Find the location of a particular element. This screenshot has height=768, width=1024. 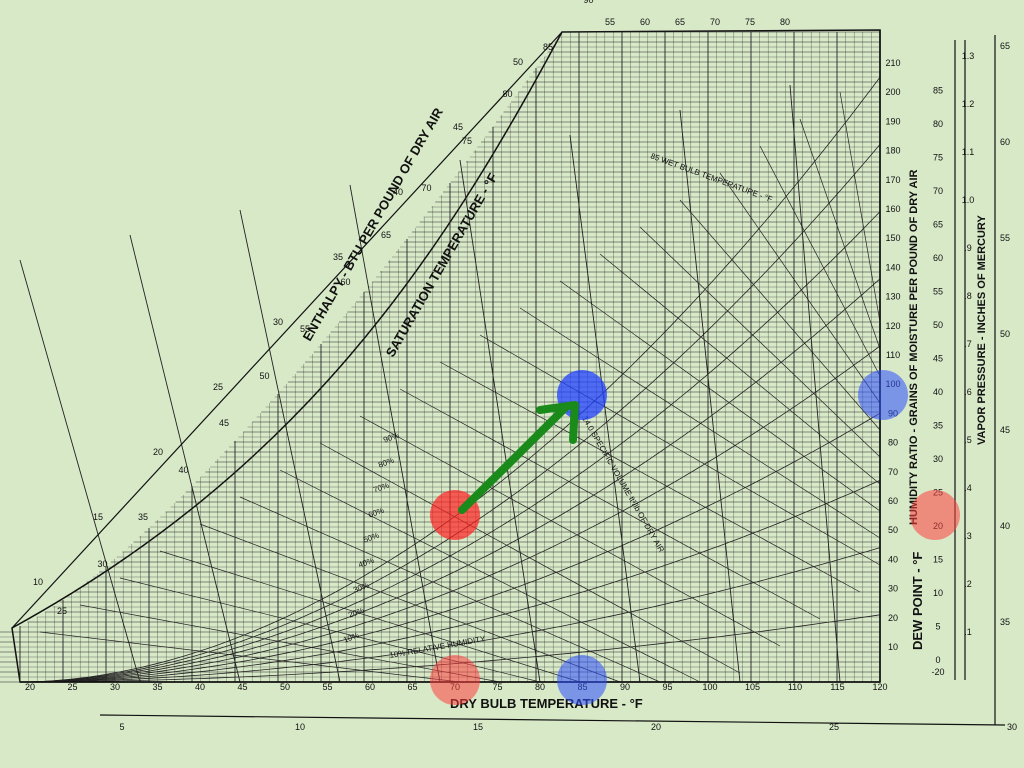

vapor-pressure-tick: .5 is located at coordinates (968, 440).